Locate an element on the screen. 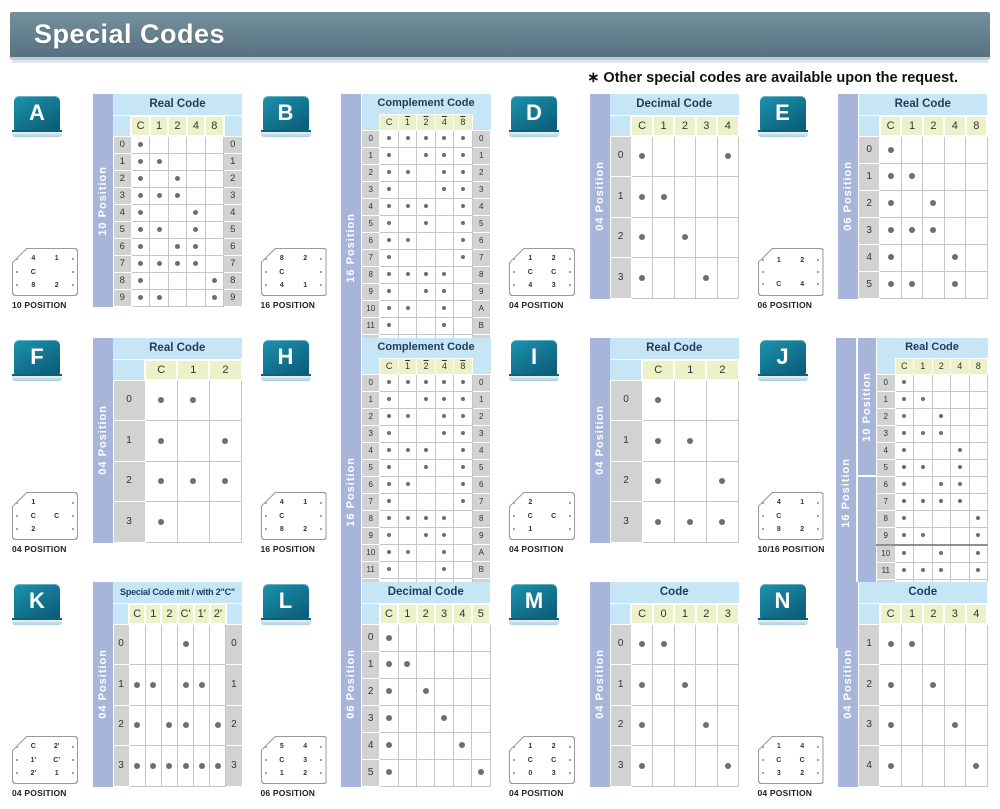 The image size is (1000, 809). column-label: 4 is located at coordinates (960, 366).